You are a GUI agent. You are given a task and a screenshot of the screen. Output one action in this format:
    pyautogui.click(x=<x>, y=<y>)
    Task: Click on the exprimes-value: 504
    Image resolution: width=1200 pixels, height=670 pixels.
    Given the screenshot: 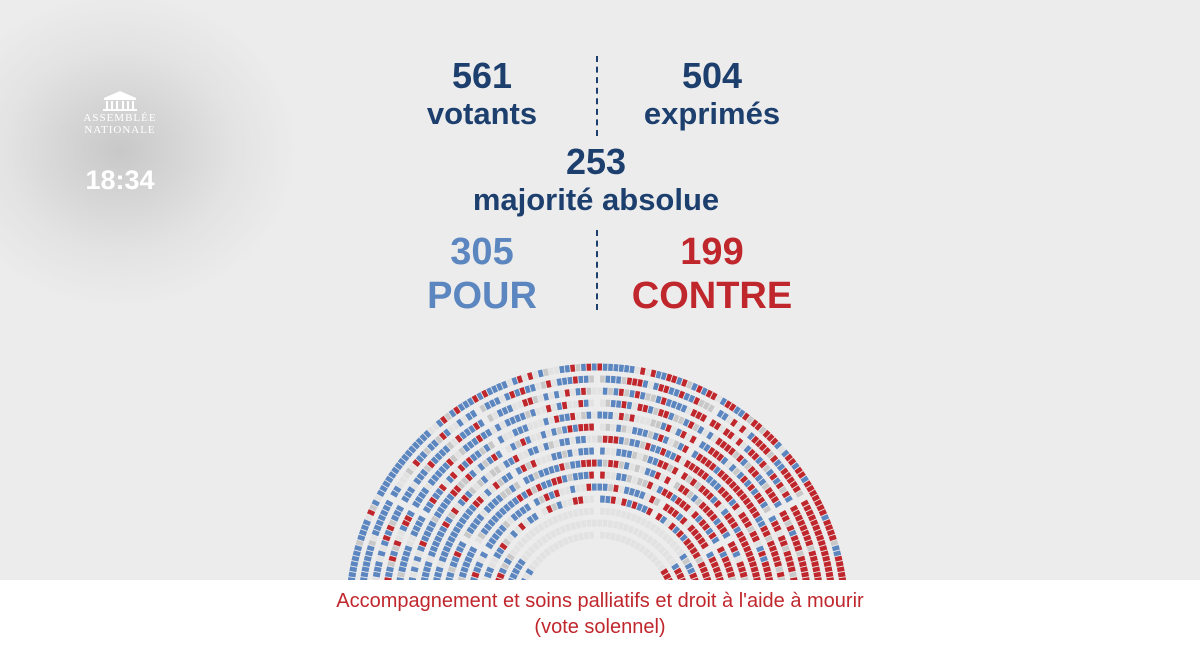 What is the action you would take?
    pyautogui.click(x=712, y=75)
    